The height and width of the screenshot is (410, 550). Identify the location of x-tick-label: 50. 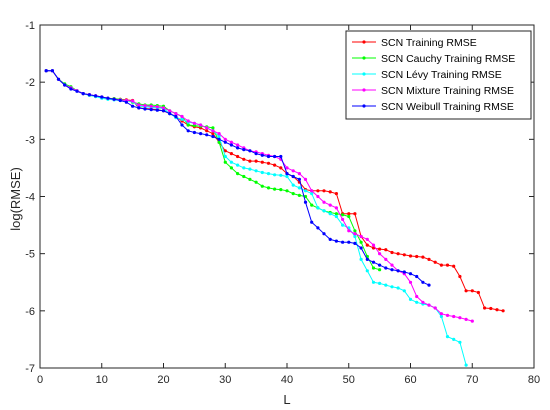
(349, 380).